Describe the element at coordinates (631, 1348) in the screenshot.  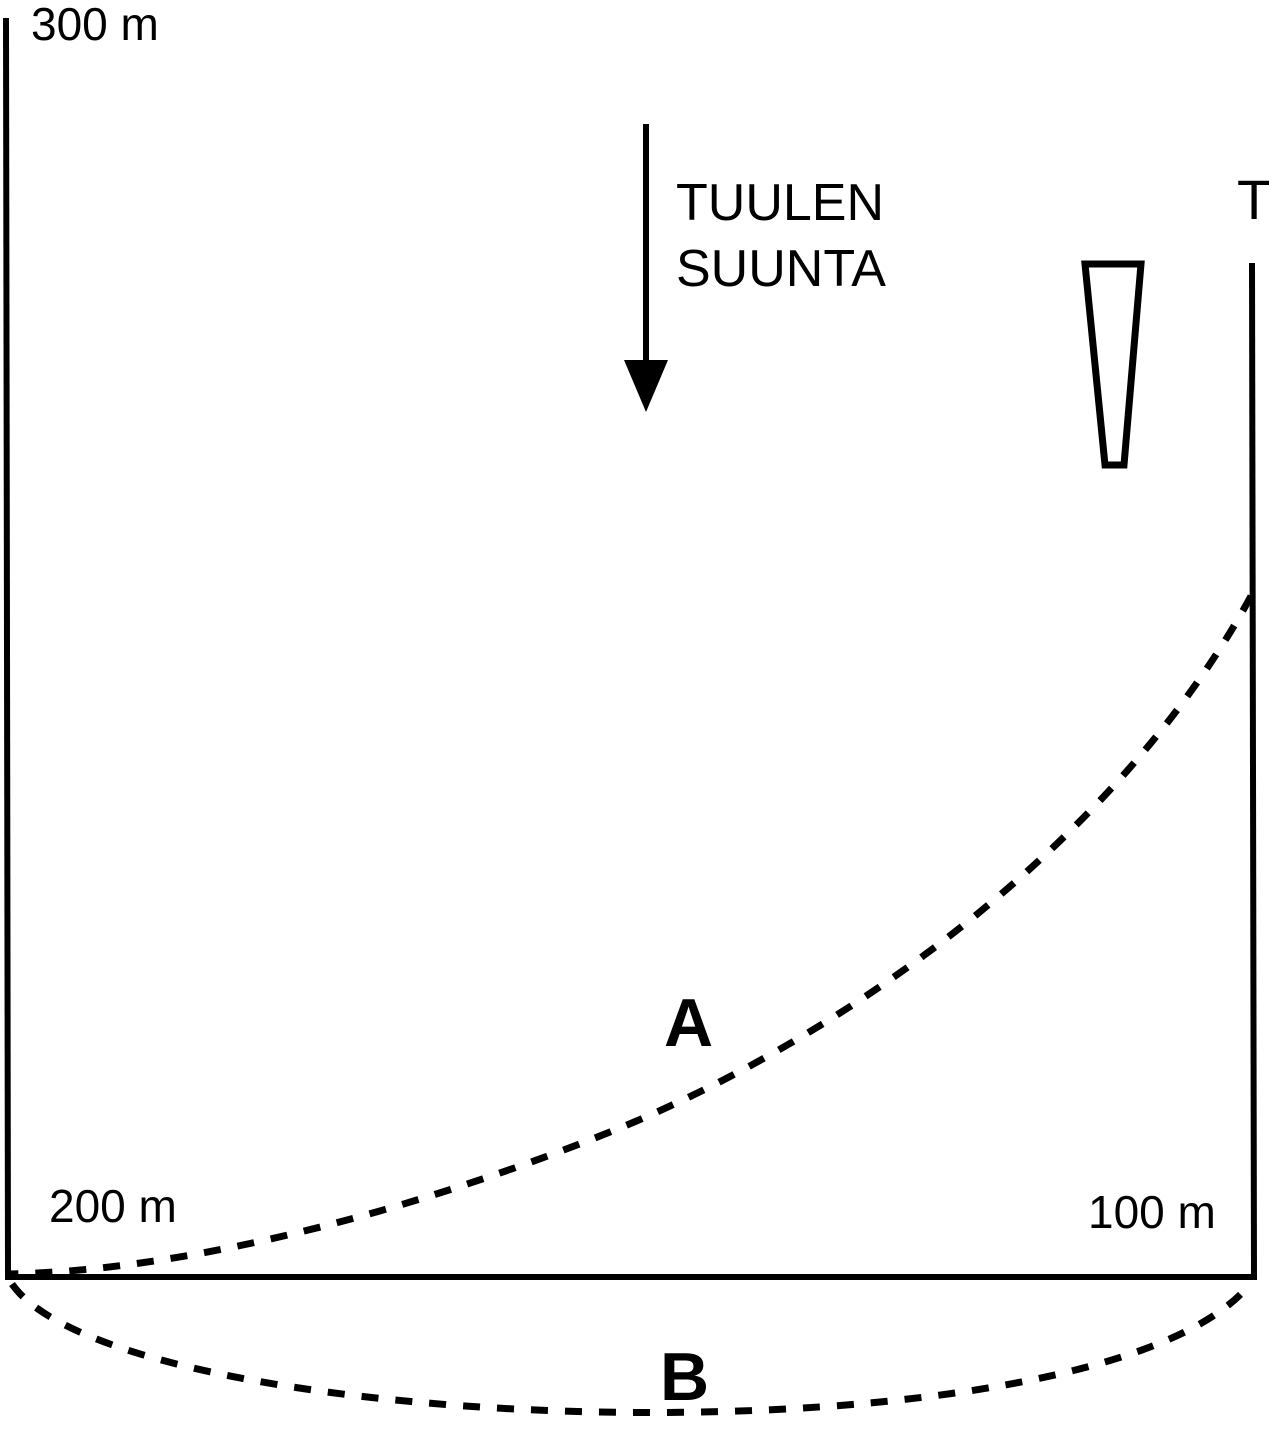
I see `route-b-curve` at that location.